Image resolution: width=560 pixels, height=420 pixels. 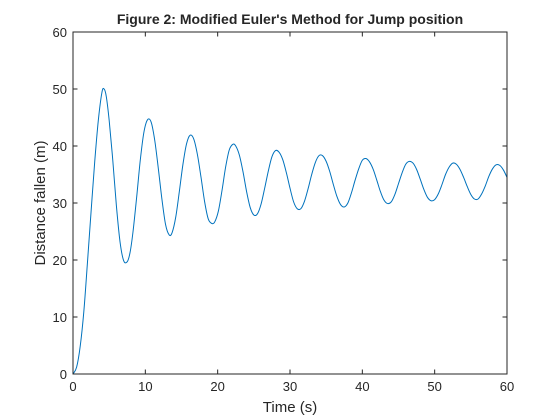 What do you see at coordinates (60, 146) in the screenshot?
I see `y-tick-label: 40` at bounding box center [60, 146].